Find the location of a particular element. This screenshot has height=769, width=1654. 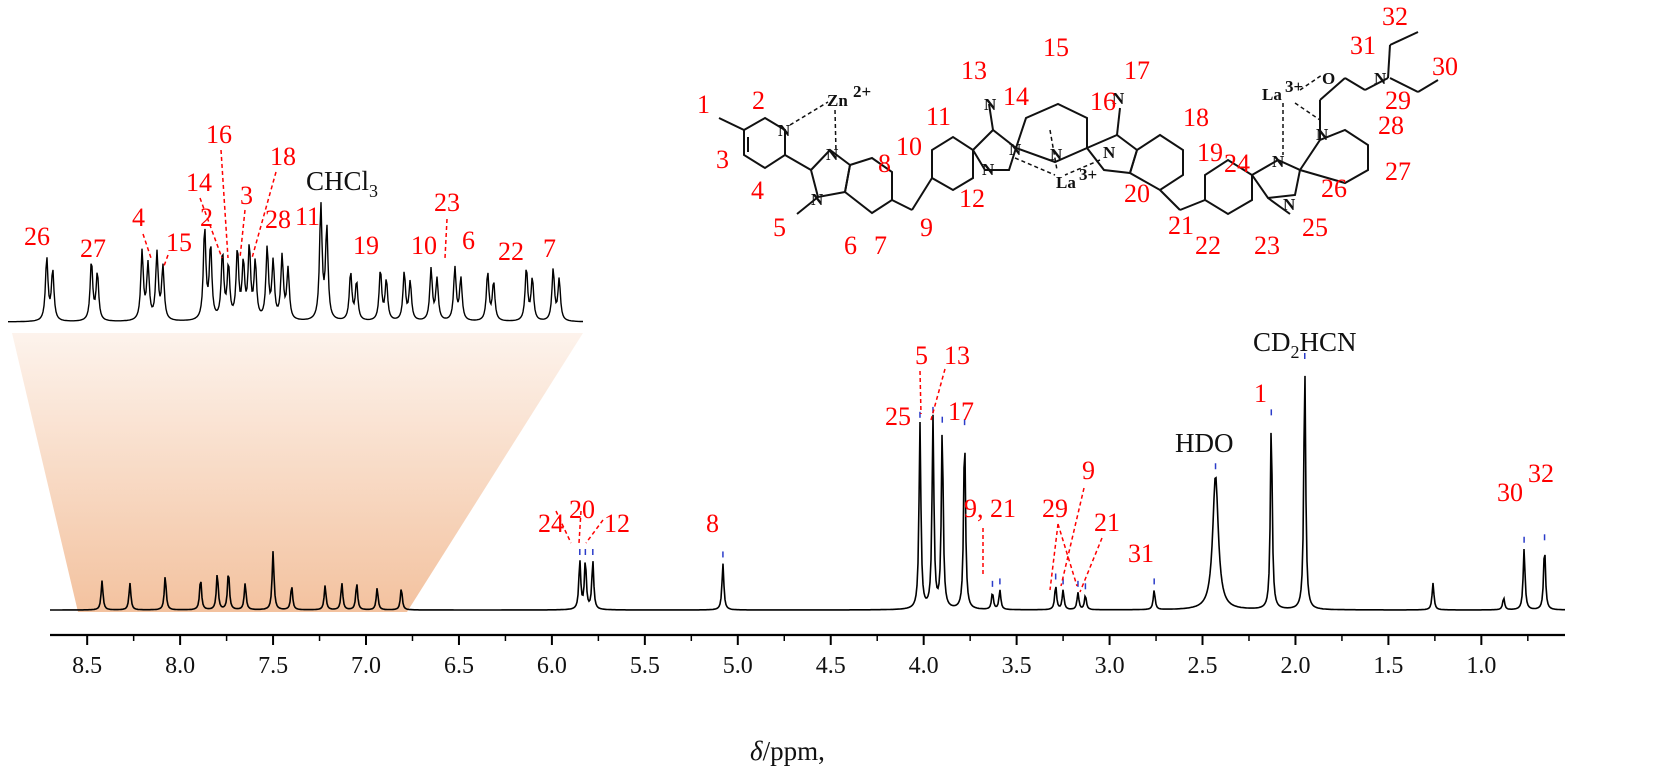

svg-text: 19 is located at coordinates (1210, 152).